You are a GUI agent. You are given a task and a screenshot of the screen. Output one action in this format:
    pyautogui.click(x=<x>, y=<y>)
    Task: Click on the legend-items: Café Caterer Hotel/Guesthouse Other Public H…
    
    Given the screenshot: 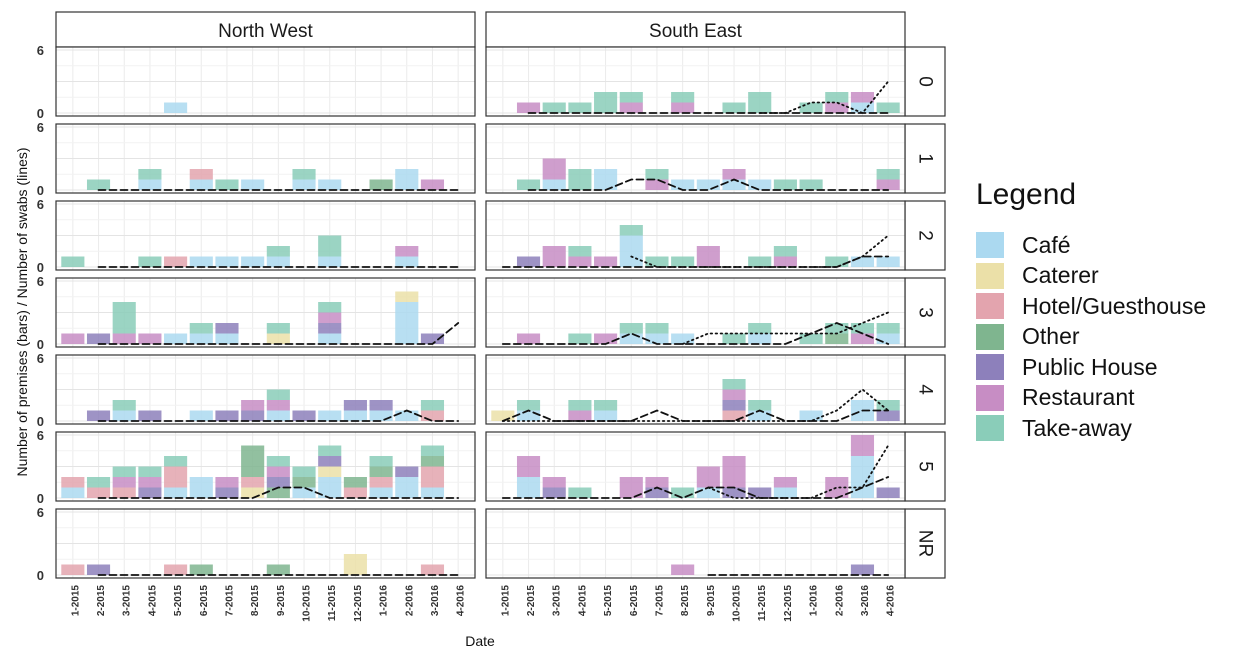 What is the action you would take?
    pyautogui.click(x=1111, y=337)
    